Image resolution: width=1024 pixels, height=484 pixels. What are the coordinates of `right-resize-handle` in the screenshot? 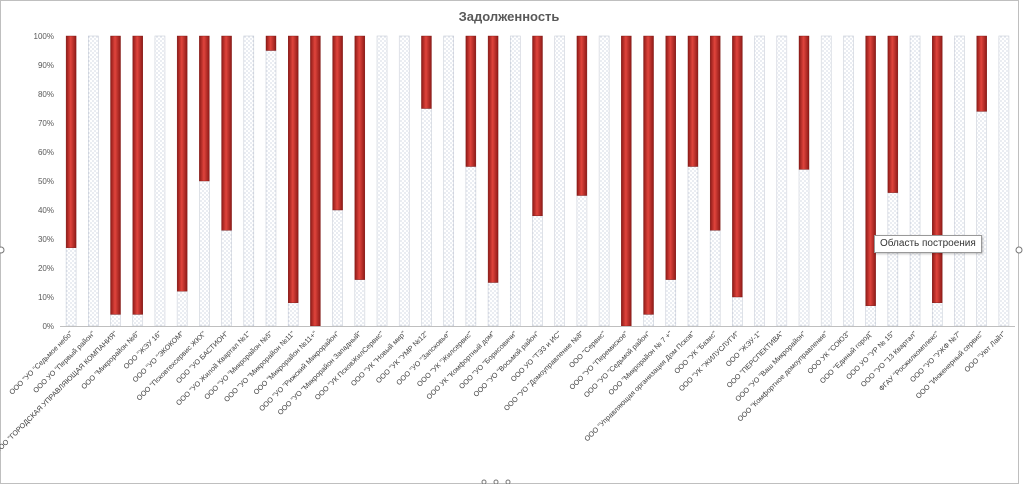 It's located at (1019, 250).